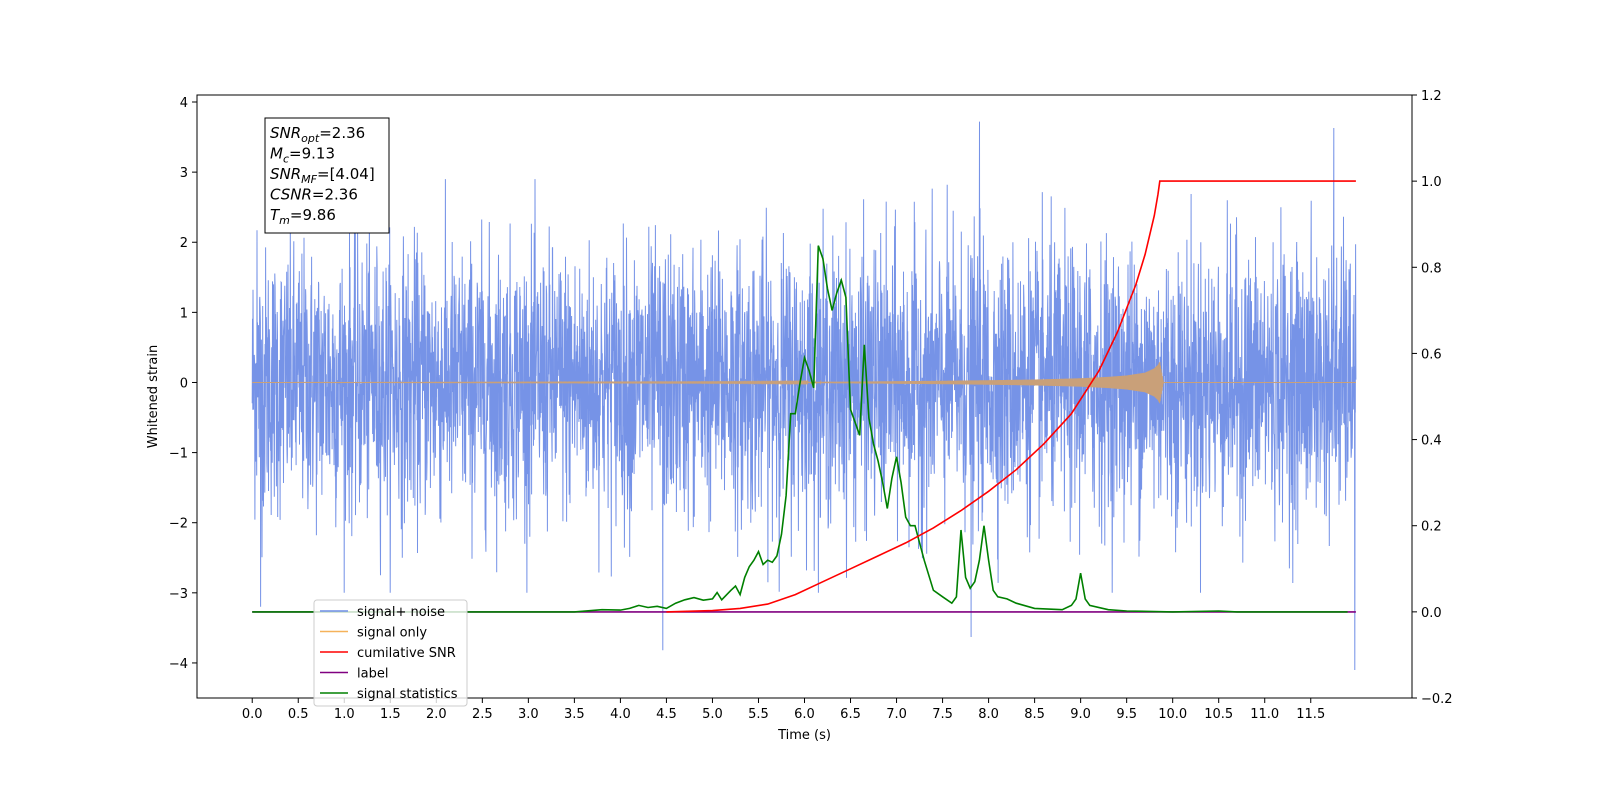  Describe the element at coordinates (312, 154) in the screenshot. I see `annotation-value: =9.13` at that location.